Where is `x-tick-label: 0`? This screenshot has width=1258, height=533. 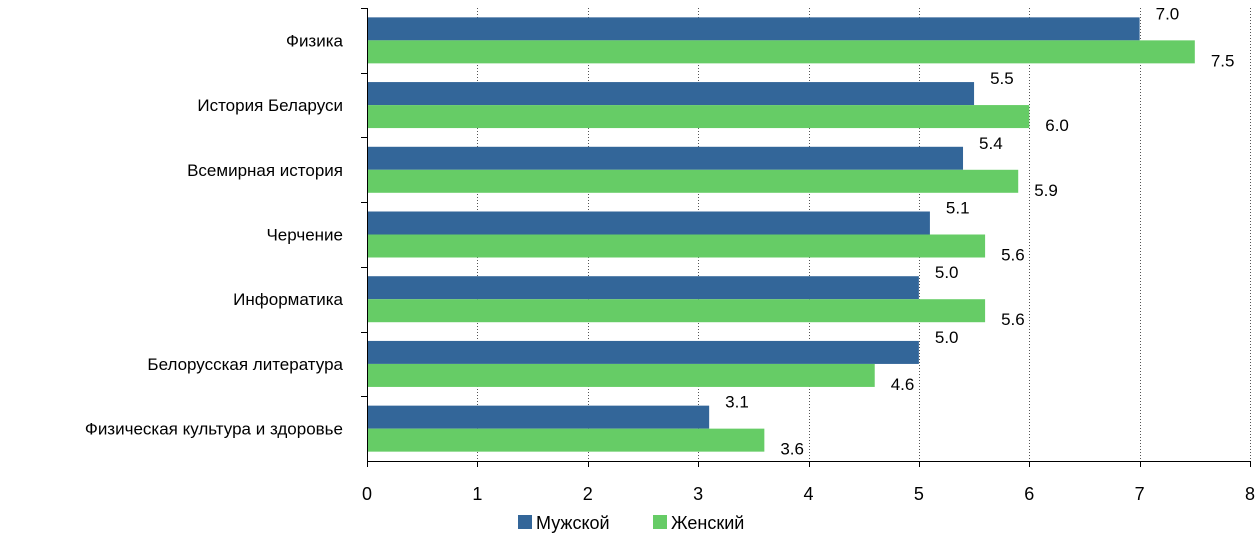 x-tick-label: 0 is located at coordinates (367, 494).